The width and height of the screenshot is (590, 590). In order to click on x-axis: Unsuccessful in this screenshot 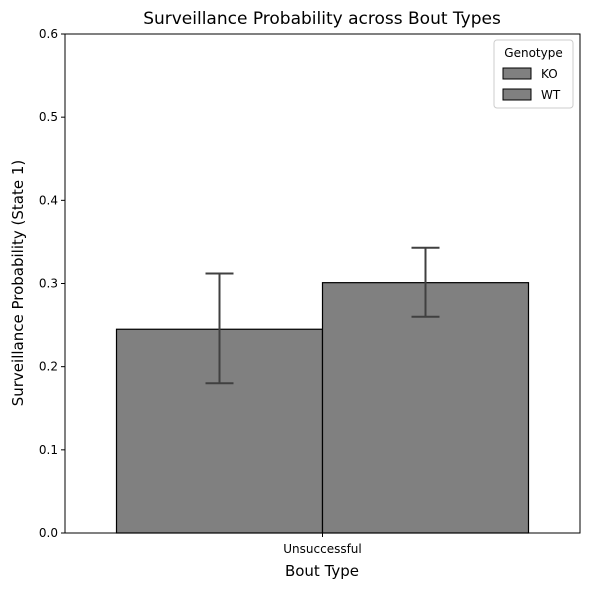, I will do `click(322, 544)`.